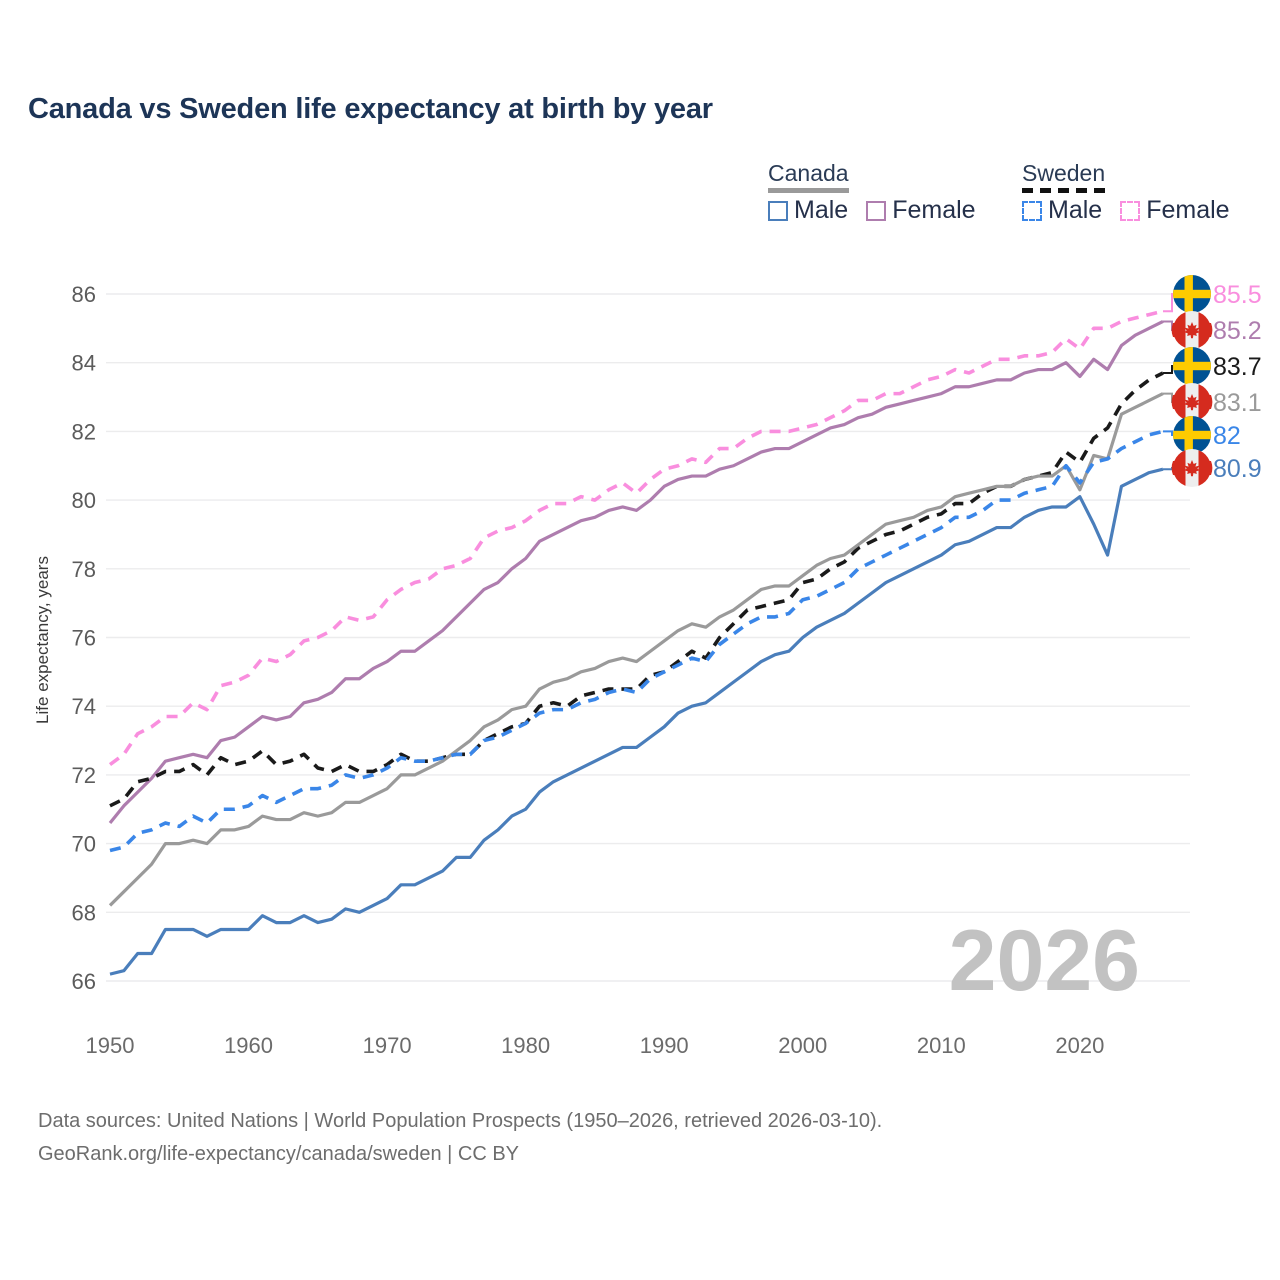 This screenshot has width=1280, height=1280. Describe the element at coordinates (934, 210) in the screenshot. I see `legend-label-canada-female: Female` at that location.